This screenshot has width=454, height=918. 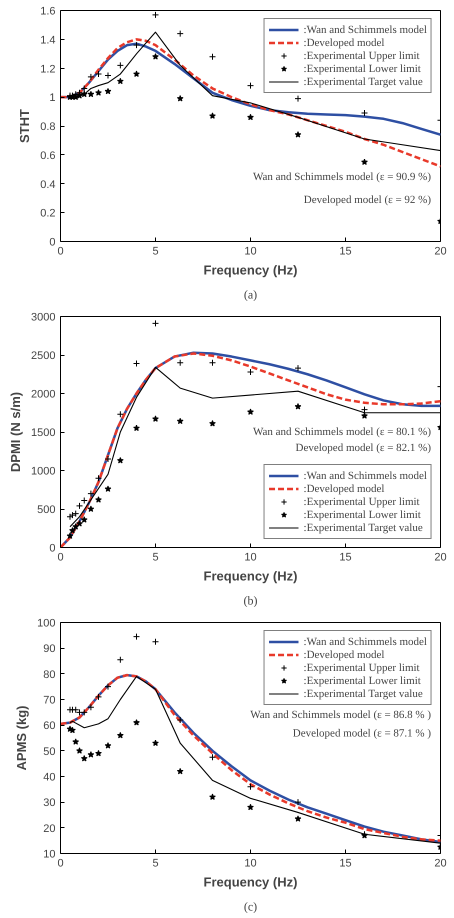 I want to click on annotation: Wan and Schimmels model (ε = 86.8 % ), so click(x=341, y=714).